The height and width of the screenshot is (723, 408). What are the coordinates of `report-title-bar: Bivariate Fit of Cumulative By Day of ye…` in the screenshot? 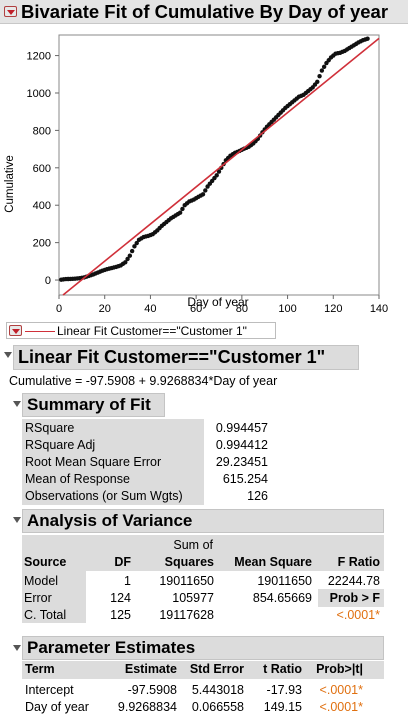 It's located at (204, 12).